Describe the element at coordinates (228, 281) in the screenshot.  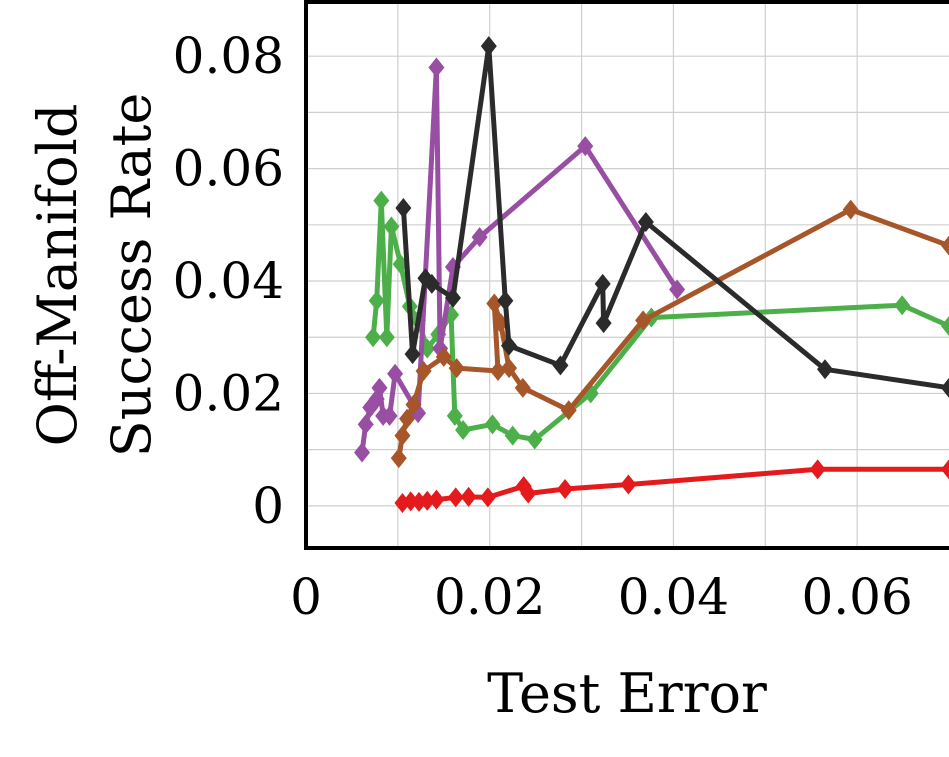
I see `y-tick-label: 0.04` at that location.